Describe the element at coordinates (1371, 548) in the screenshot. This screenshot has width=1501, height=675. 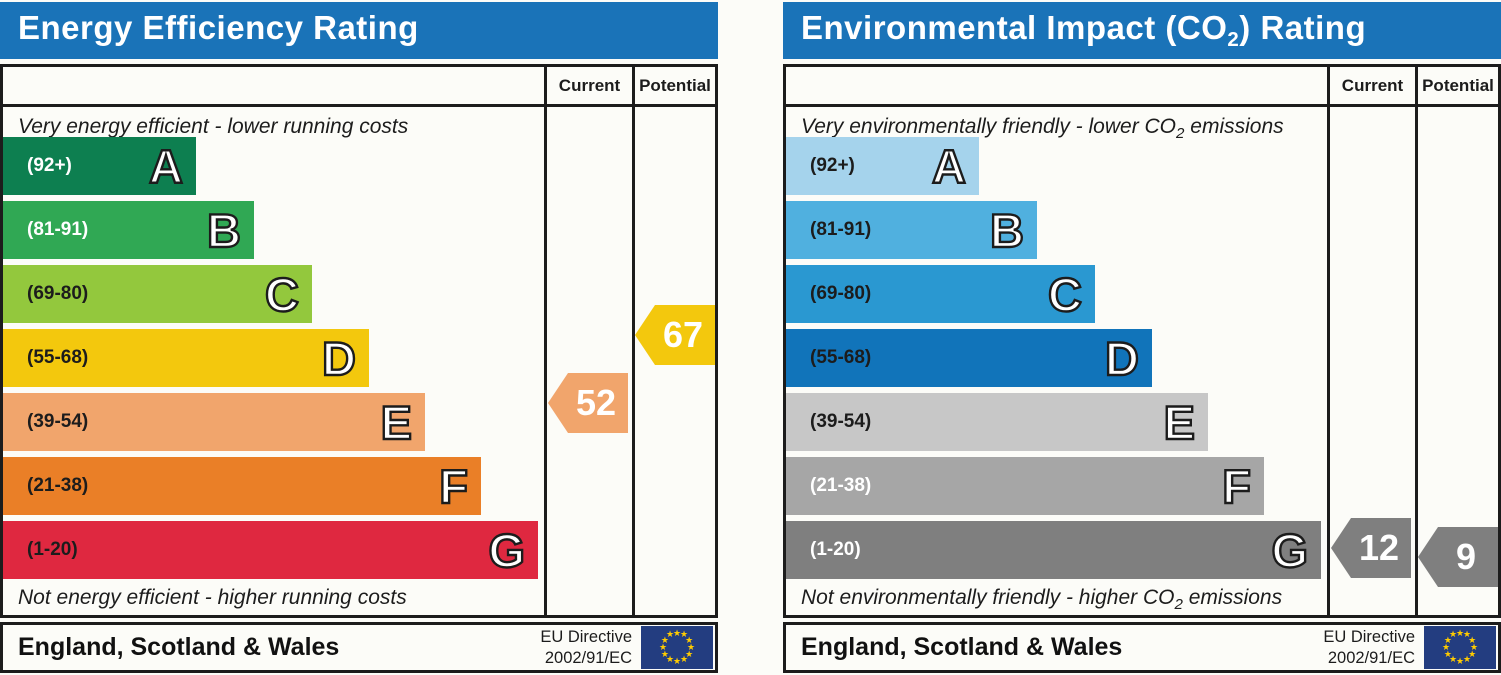
I see `current-rating-arrow: 12` at that location.